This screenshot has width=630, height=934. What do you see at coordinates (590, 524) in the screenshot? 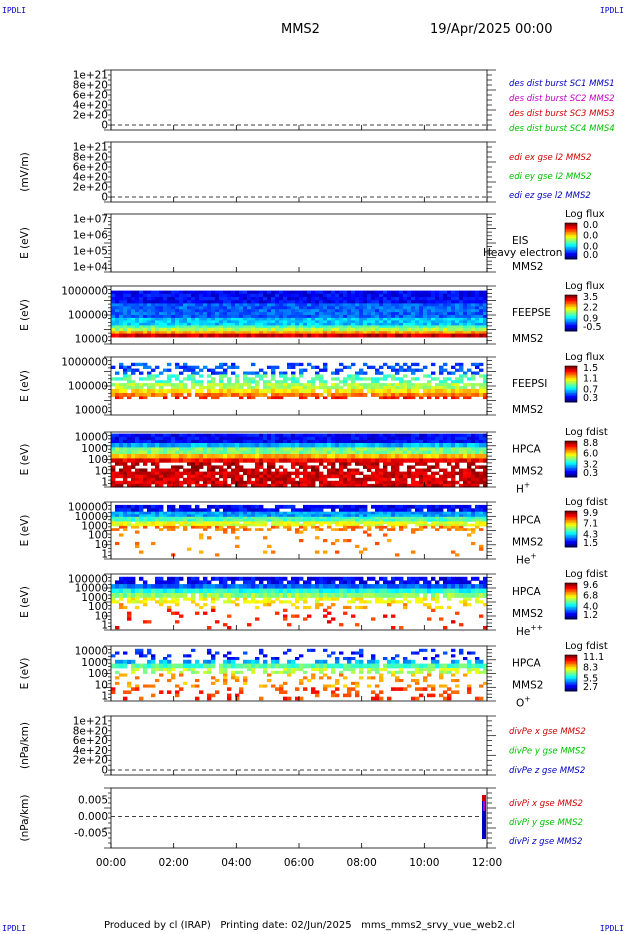
I see `colorbar-tick-label: 7.1` at bounding box center [590, 524].